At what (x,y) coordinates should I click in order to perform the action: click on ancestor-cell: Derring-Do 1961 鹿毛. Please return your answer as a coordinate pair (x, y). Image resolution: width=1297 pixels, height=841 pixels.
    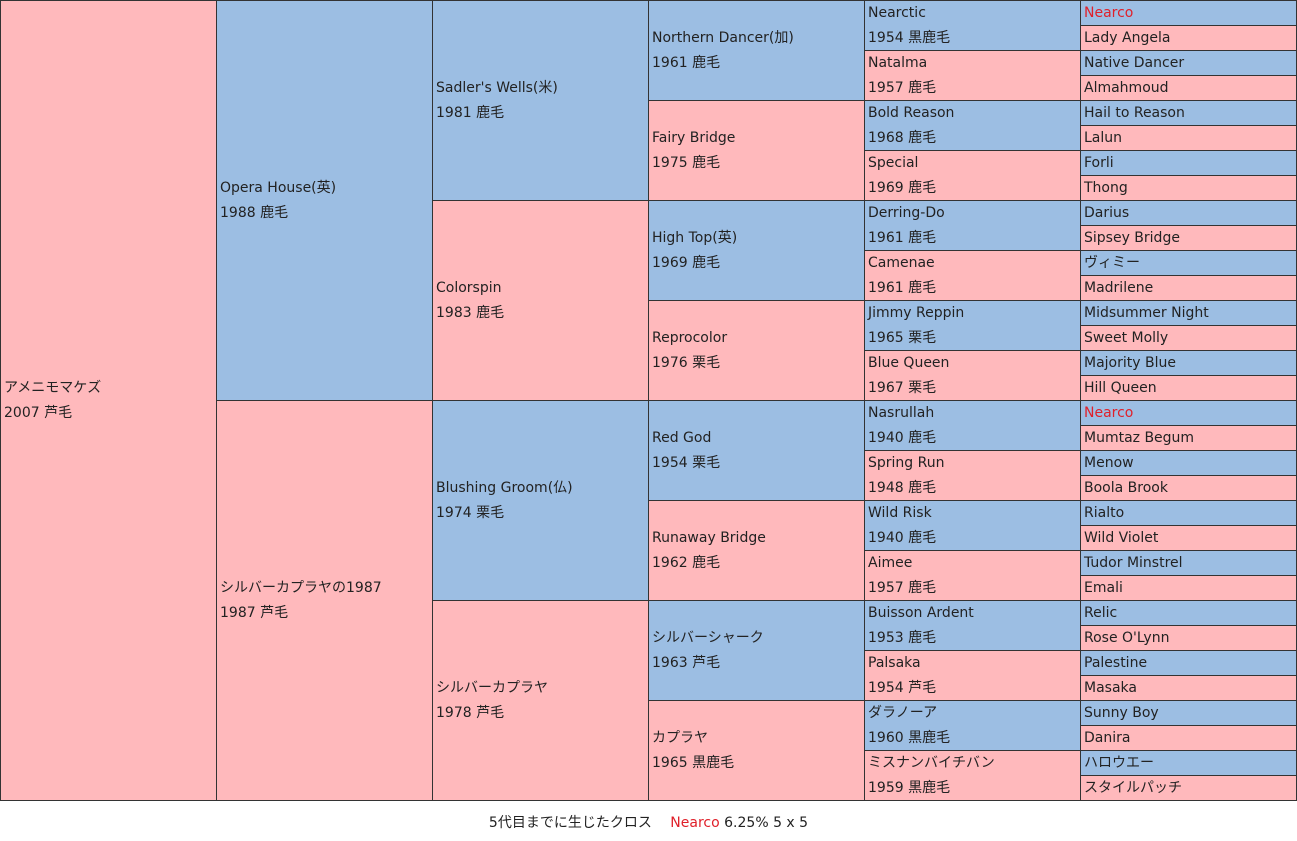
    Looking at the image, I should click on (973, 226).